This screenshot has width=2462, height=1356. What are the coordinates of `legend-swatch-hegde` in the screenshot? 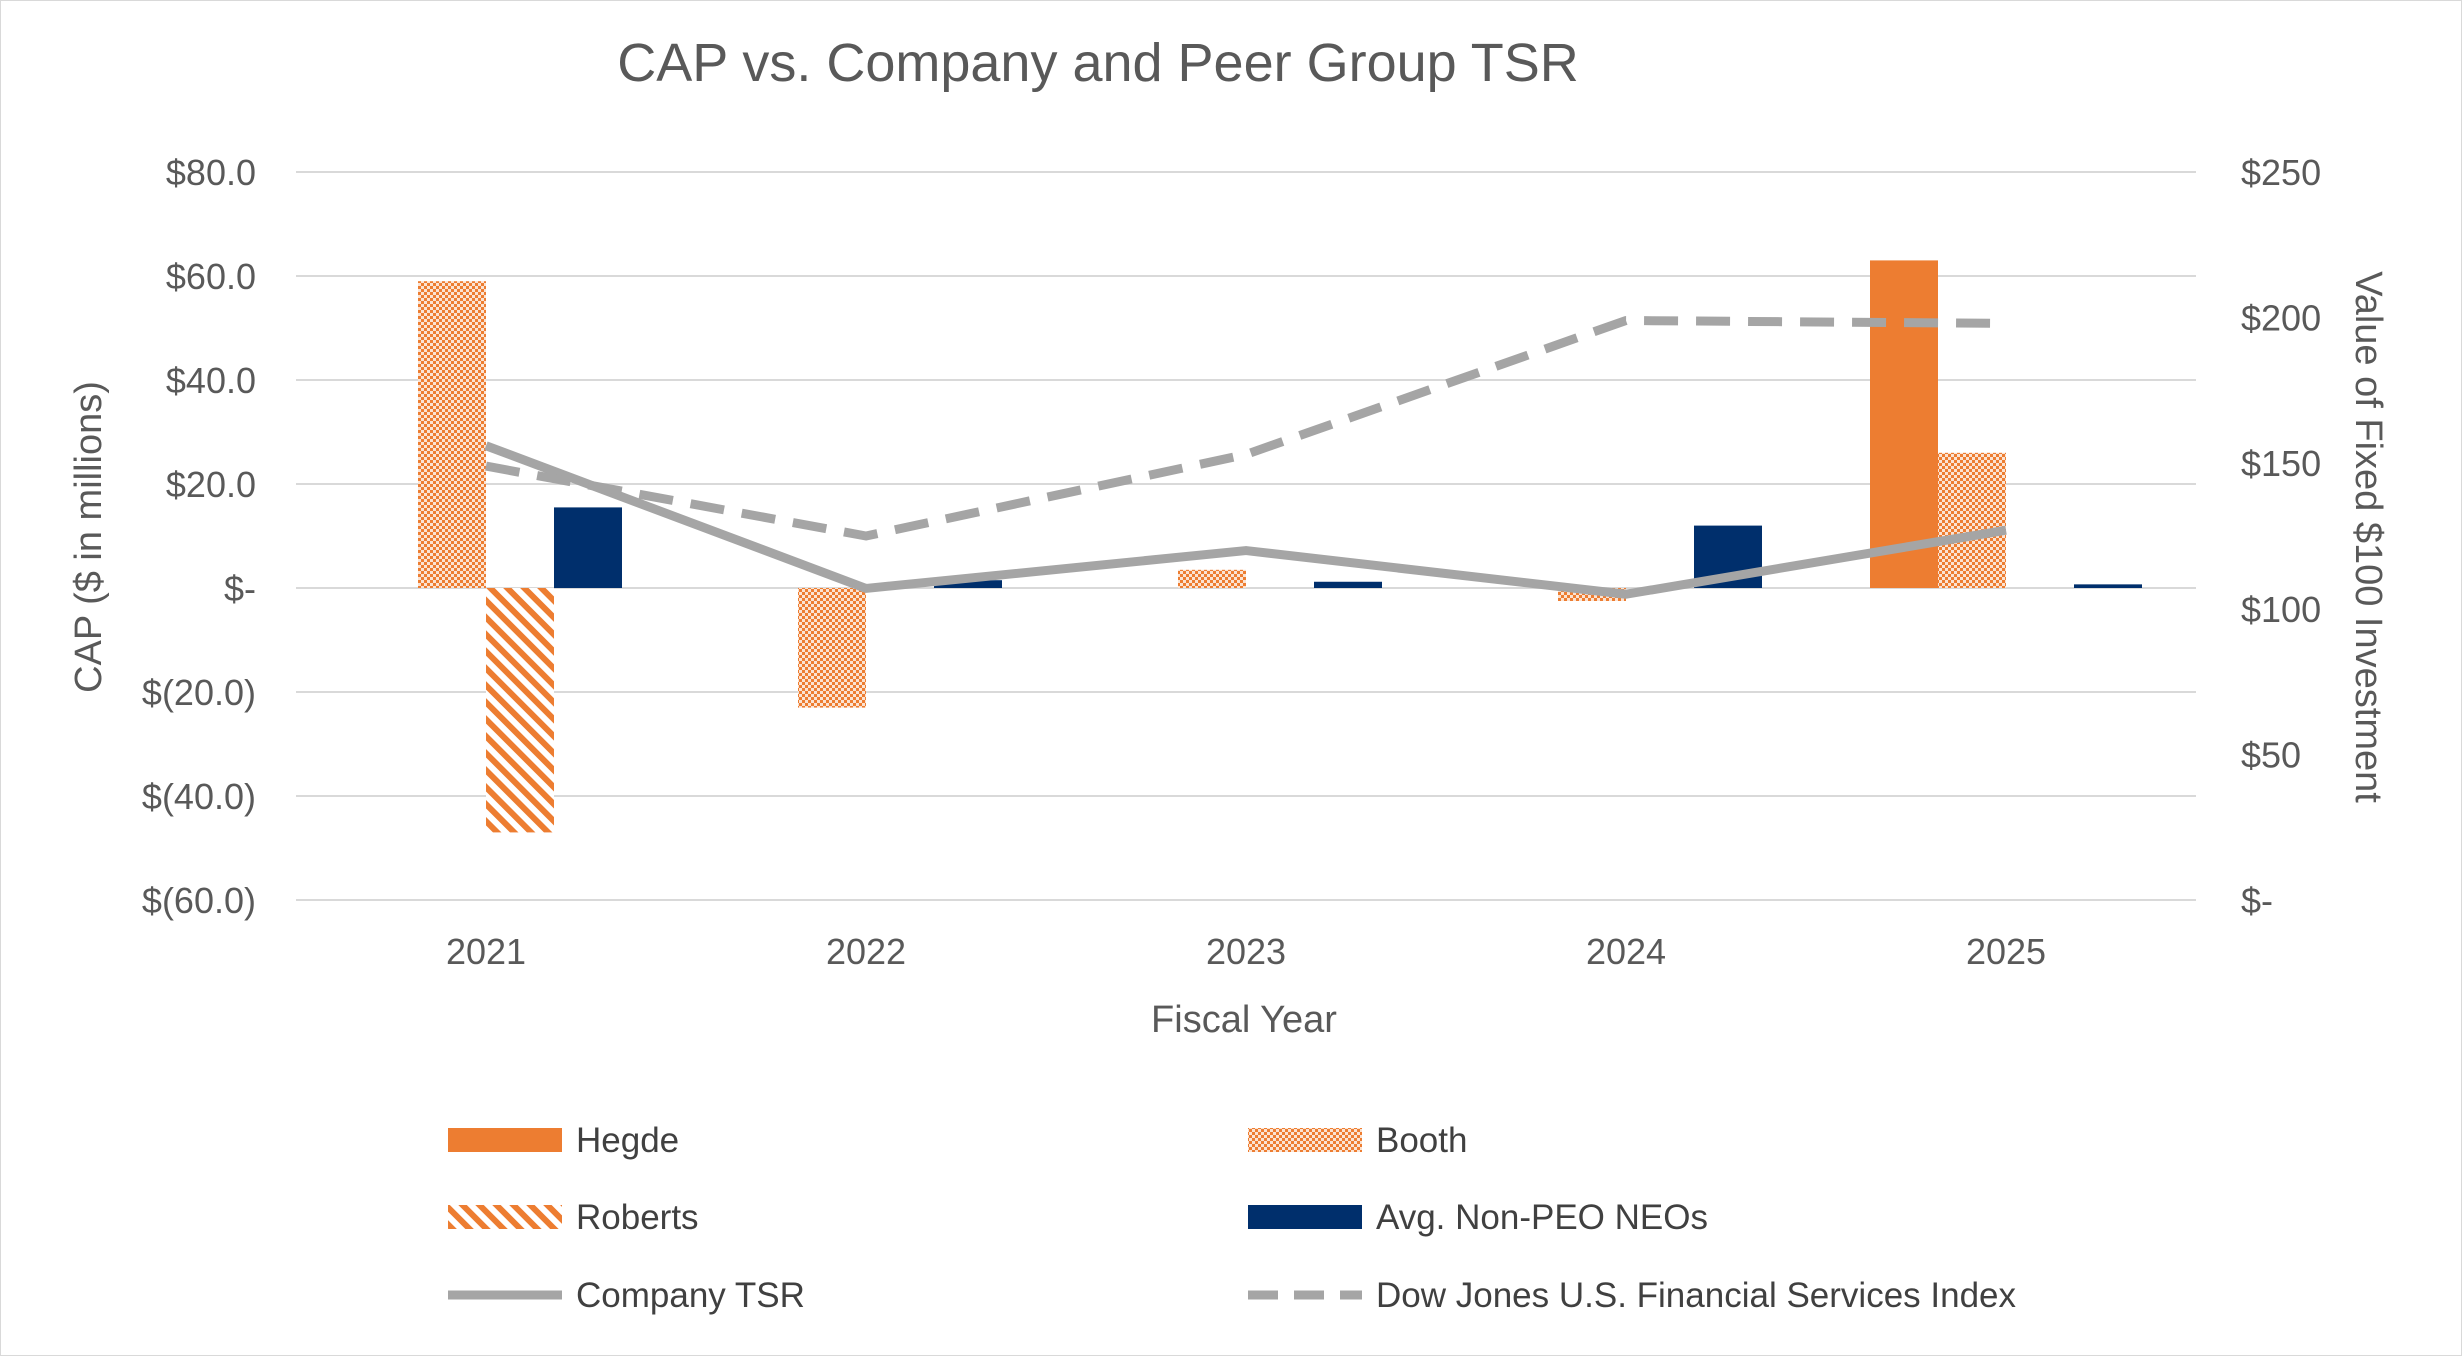 It's located at (505, 1140).